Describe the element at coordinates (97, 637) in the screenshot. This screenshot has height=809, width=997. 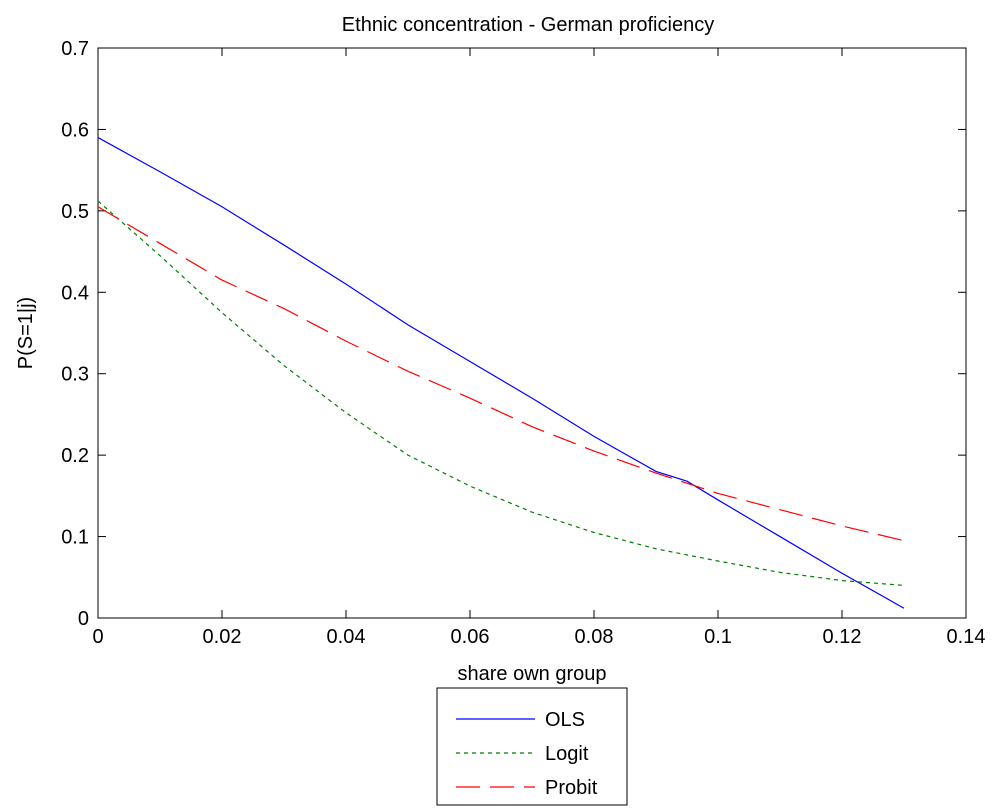
I see `x-tick-label: 0` at that location.